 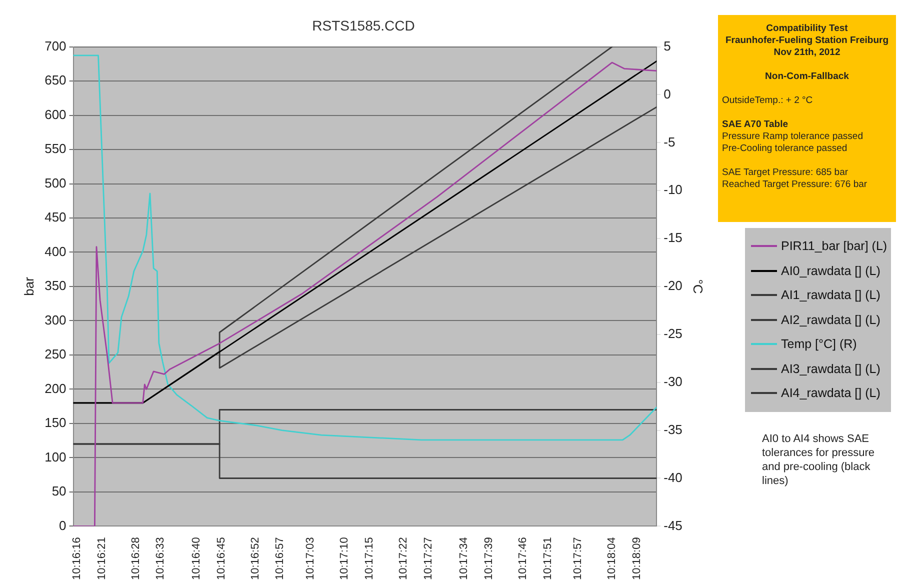 What do you see at coordinates (830, 393) in the screenshot?
I see `legend-label: AI4_rawdata [] (L)` at bounding box center [830, 393].